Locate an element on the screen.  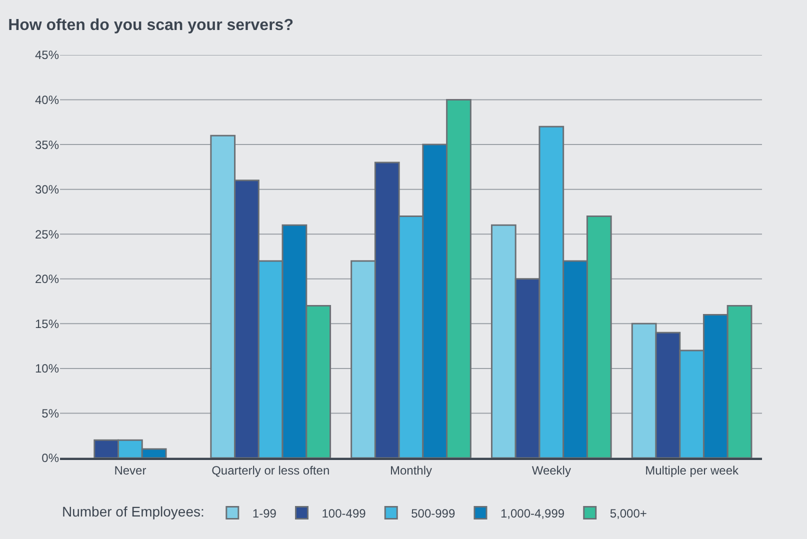
legend-title: Number of Employees: is located at coordinates (133, 512).